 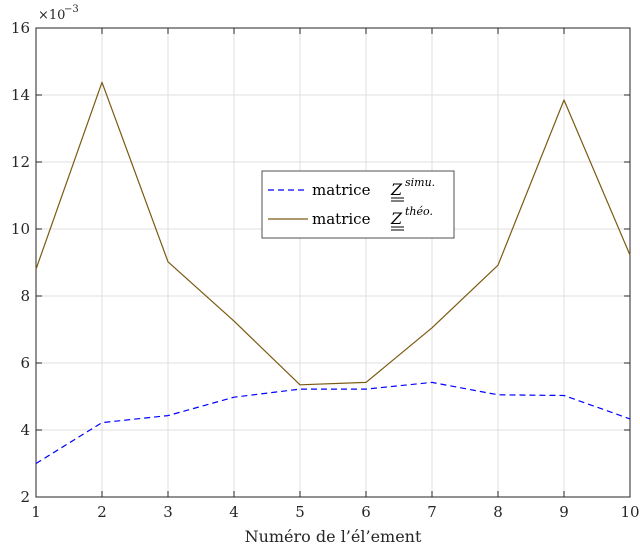 What do you see at coordinates (498, 512) in the screenshot?
I see `x-tick-label: 8` at bounding box center [498, 512].